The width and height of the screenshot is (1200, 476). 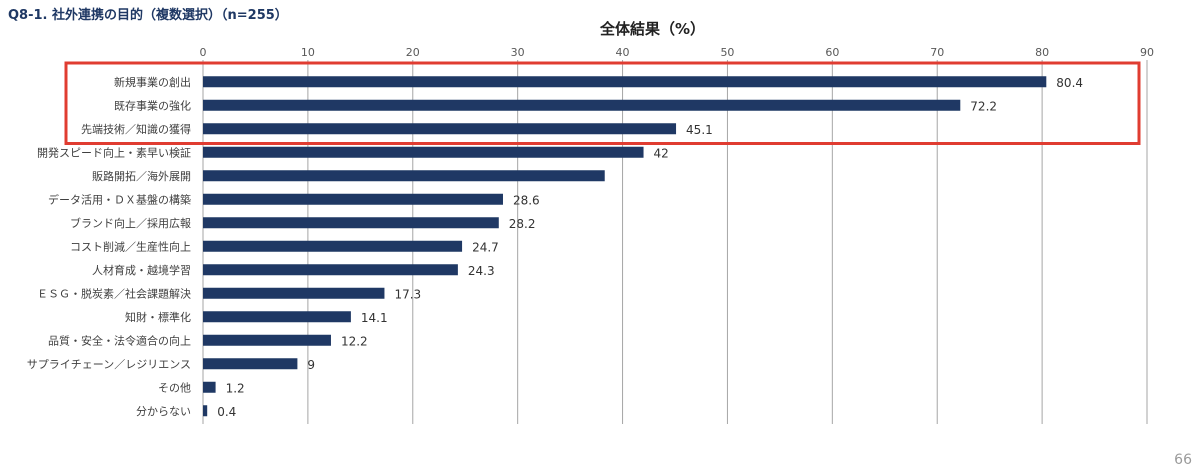 I want to click on value-label: 0.4, so click(x=226, y=412).